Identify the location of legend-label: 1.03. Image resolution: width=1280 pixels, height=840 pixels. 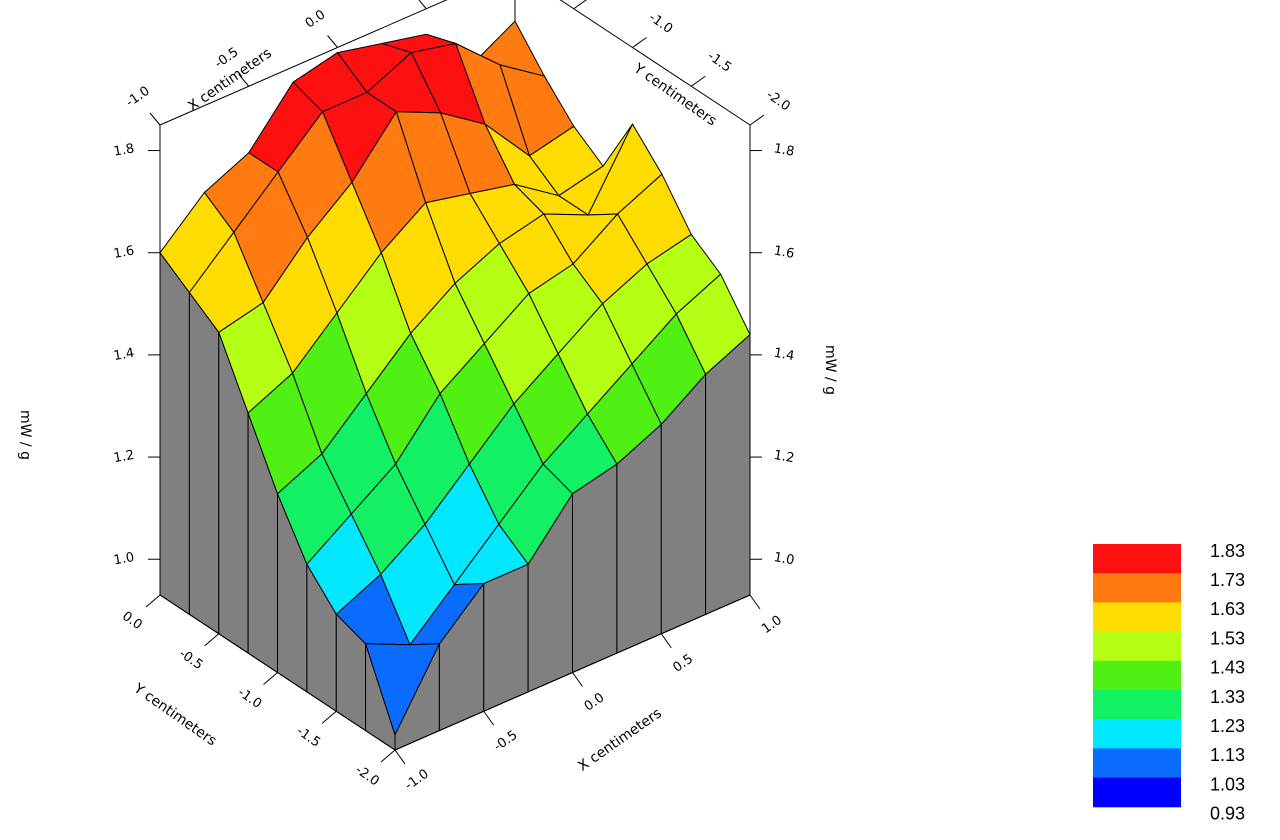
(1227, 784).